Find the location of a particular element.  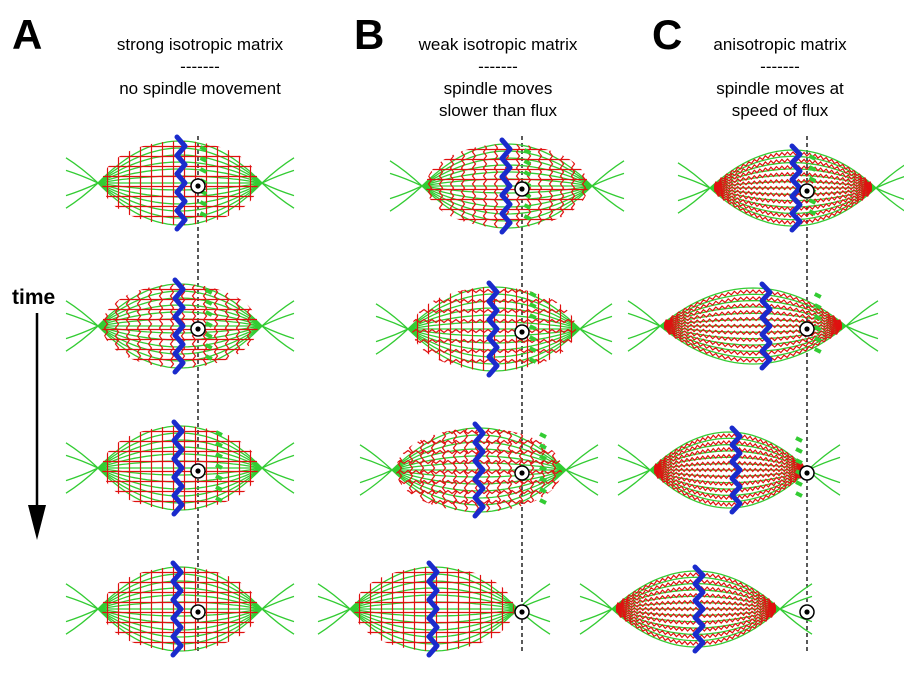

down-arrow-icon is located at coordinates (37, 522).